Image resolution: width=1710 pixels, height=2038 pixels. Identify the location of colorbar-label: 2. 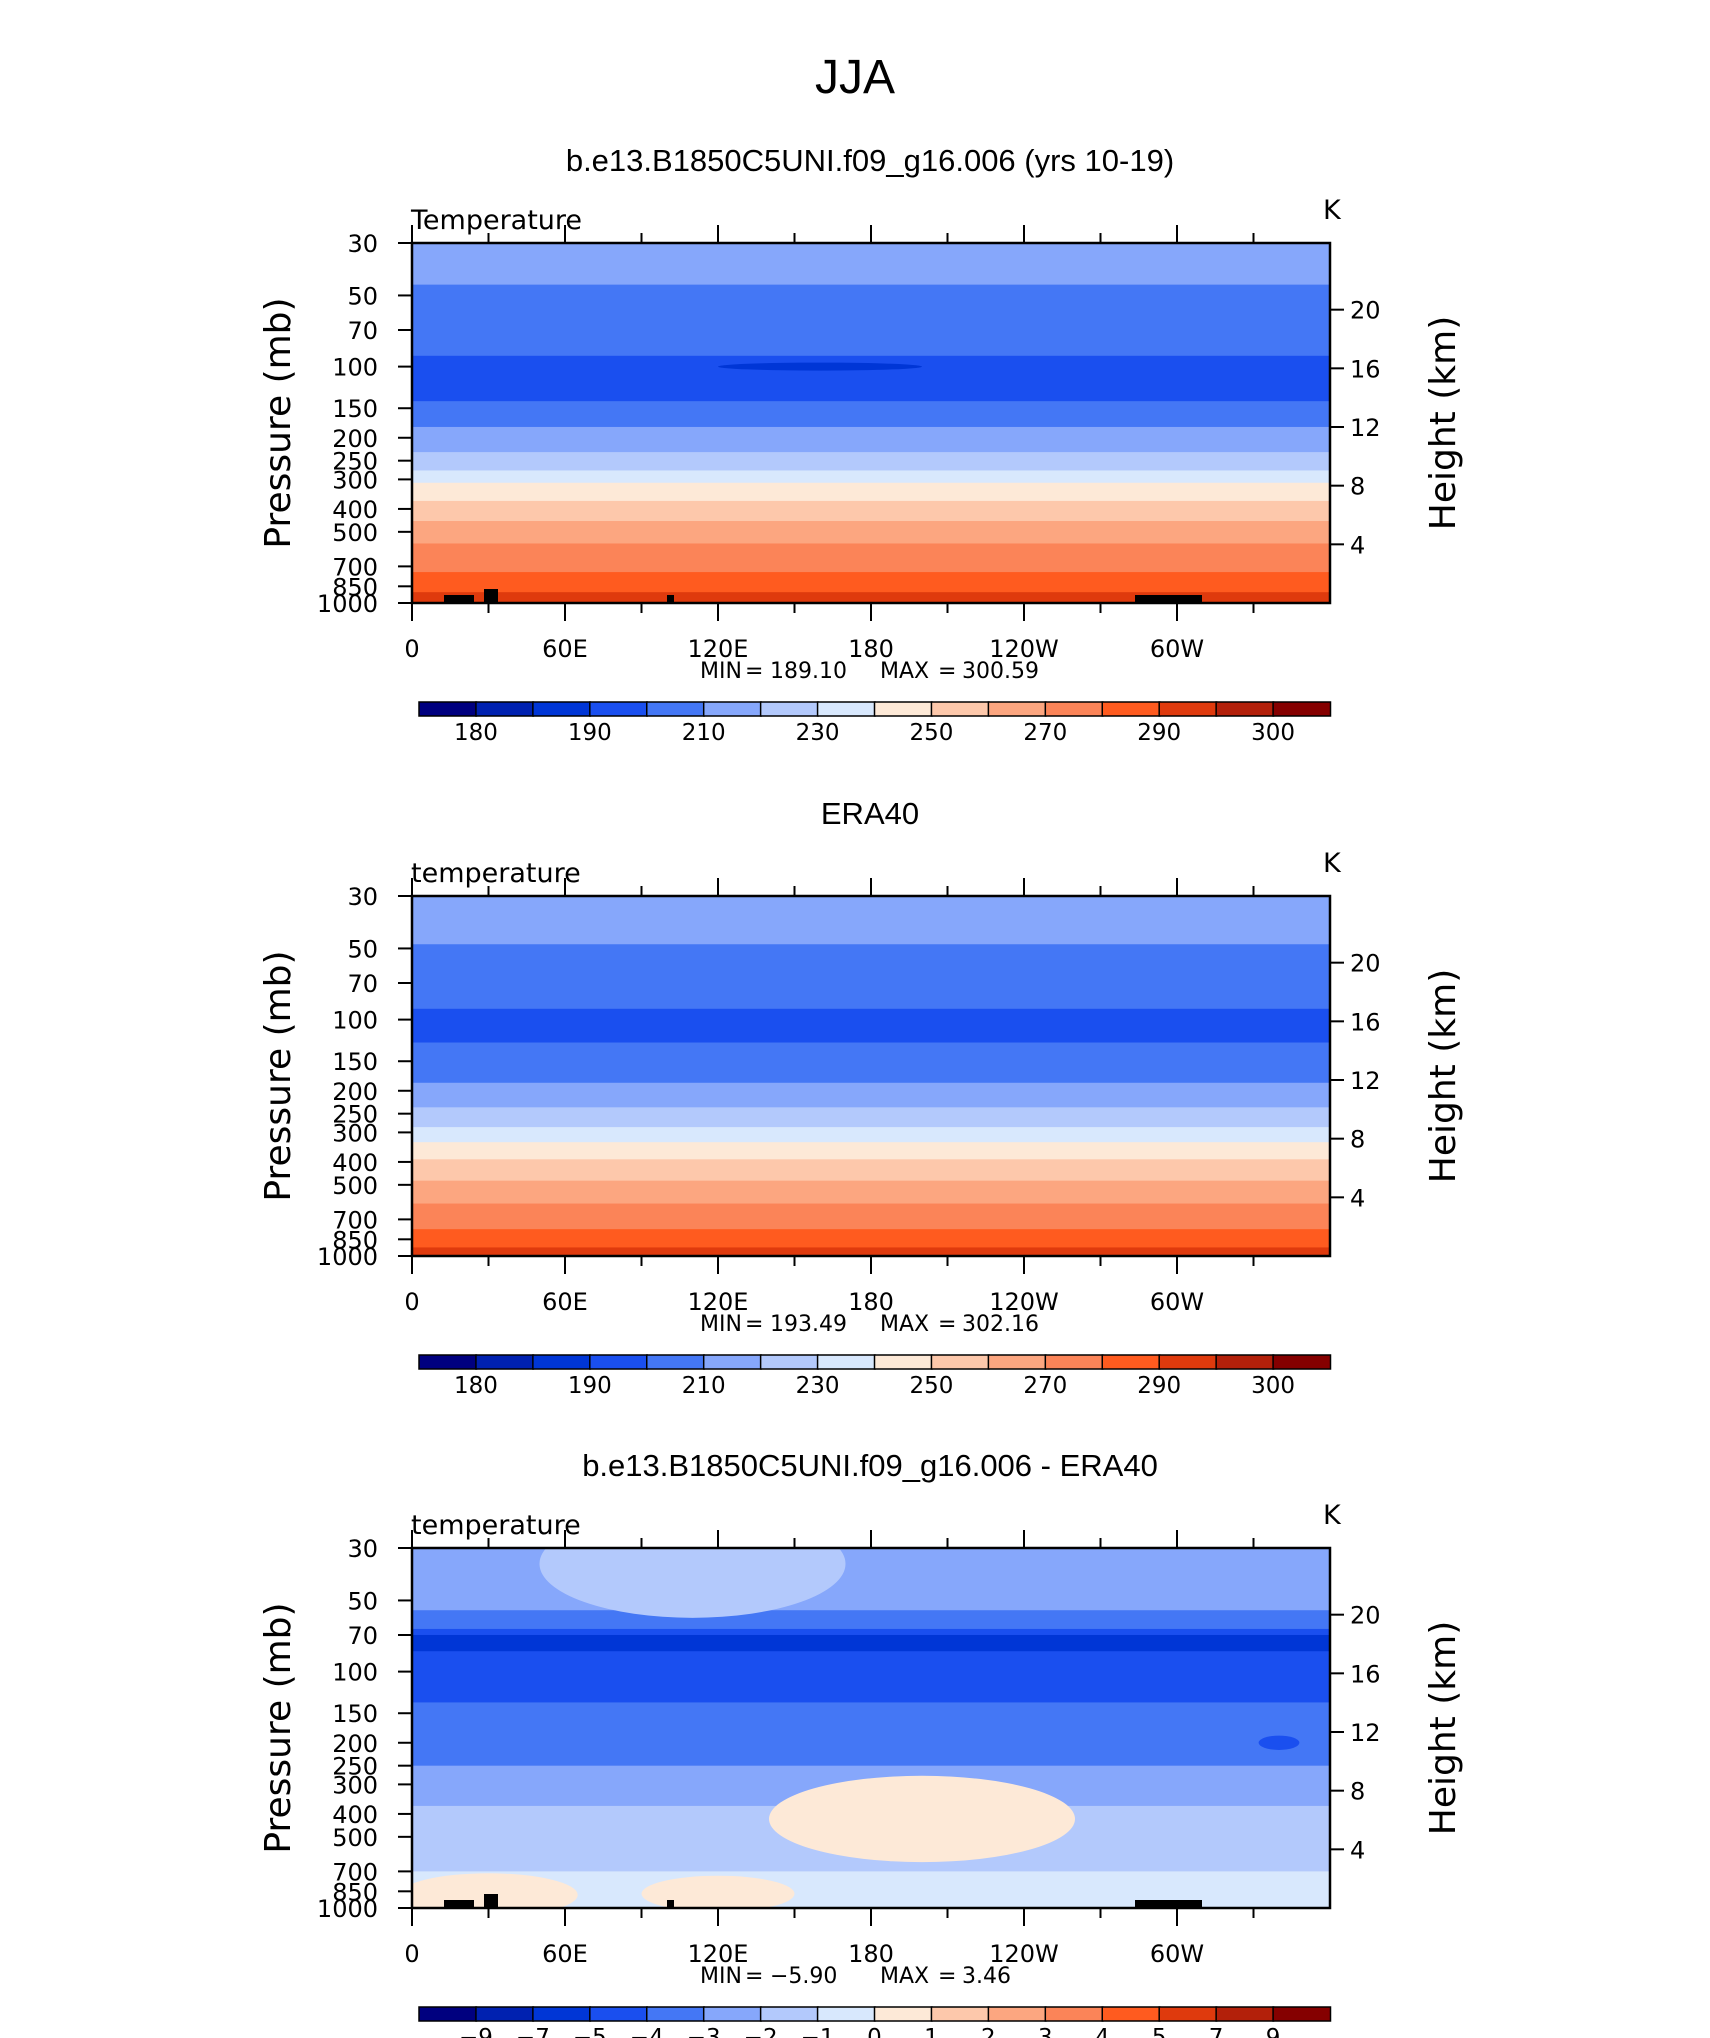
(988, 2031).